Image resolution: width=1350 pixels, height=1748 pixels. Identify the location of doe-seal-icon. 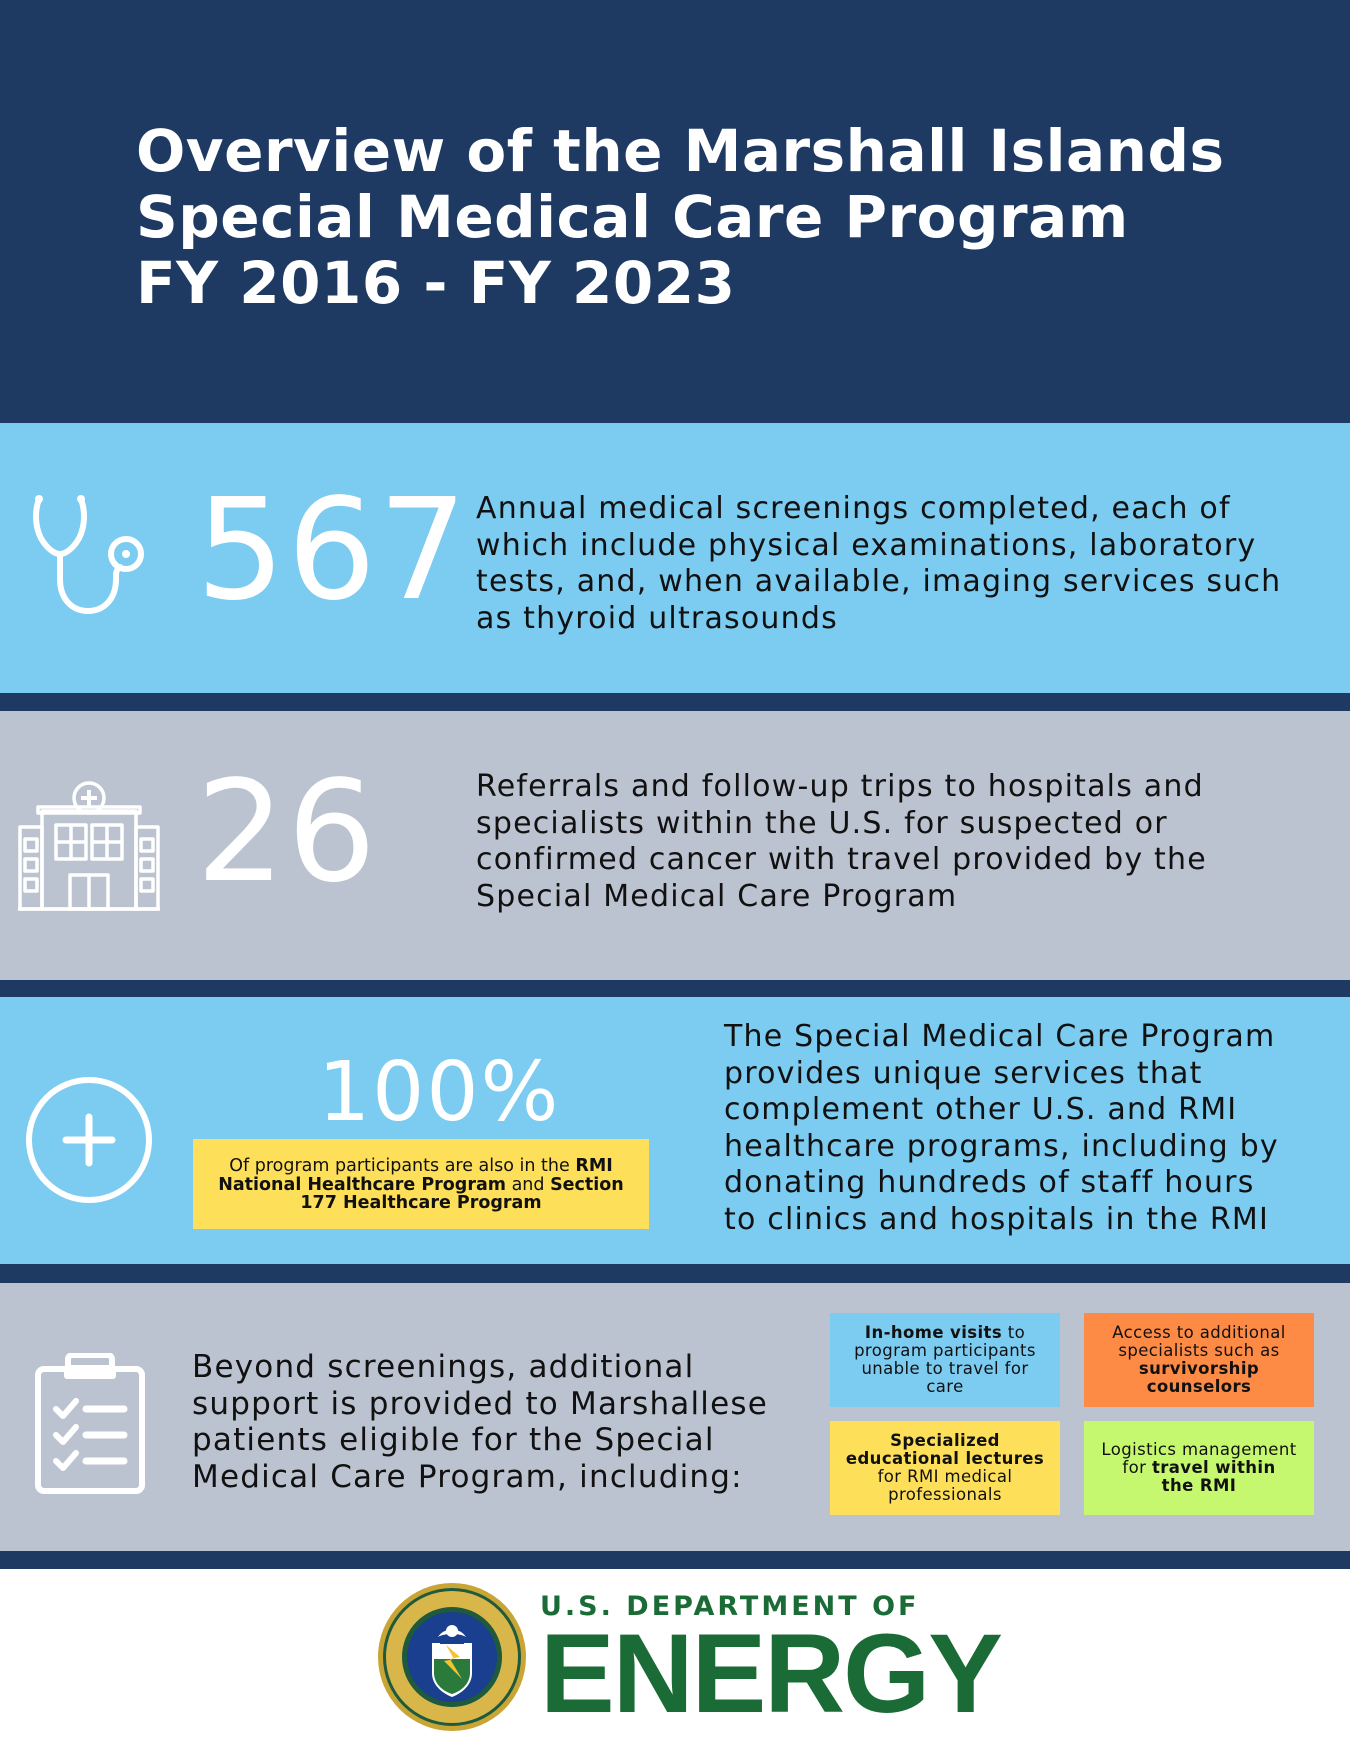
(452, 1657).